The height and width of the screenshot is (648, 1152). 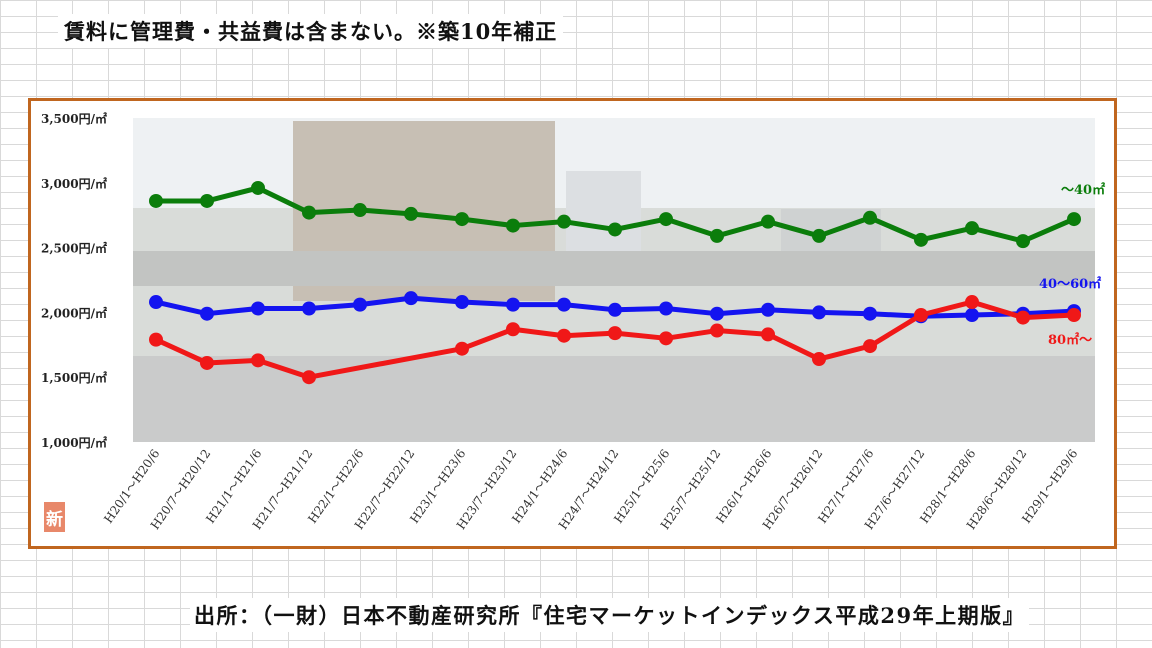 I want to click on x-tick-label: H20/1～H20/6, so click(x=131, y=486).